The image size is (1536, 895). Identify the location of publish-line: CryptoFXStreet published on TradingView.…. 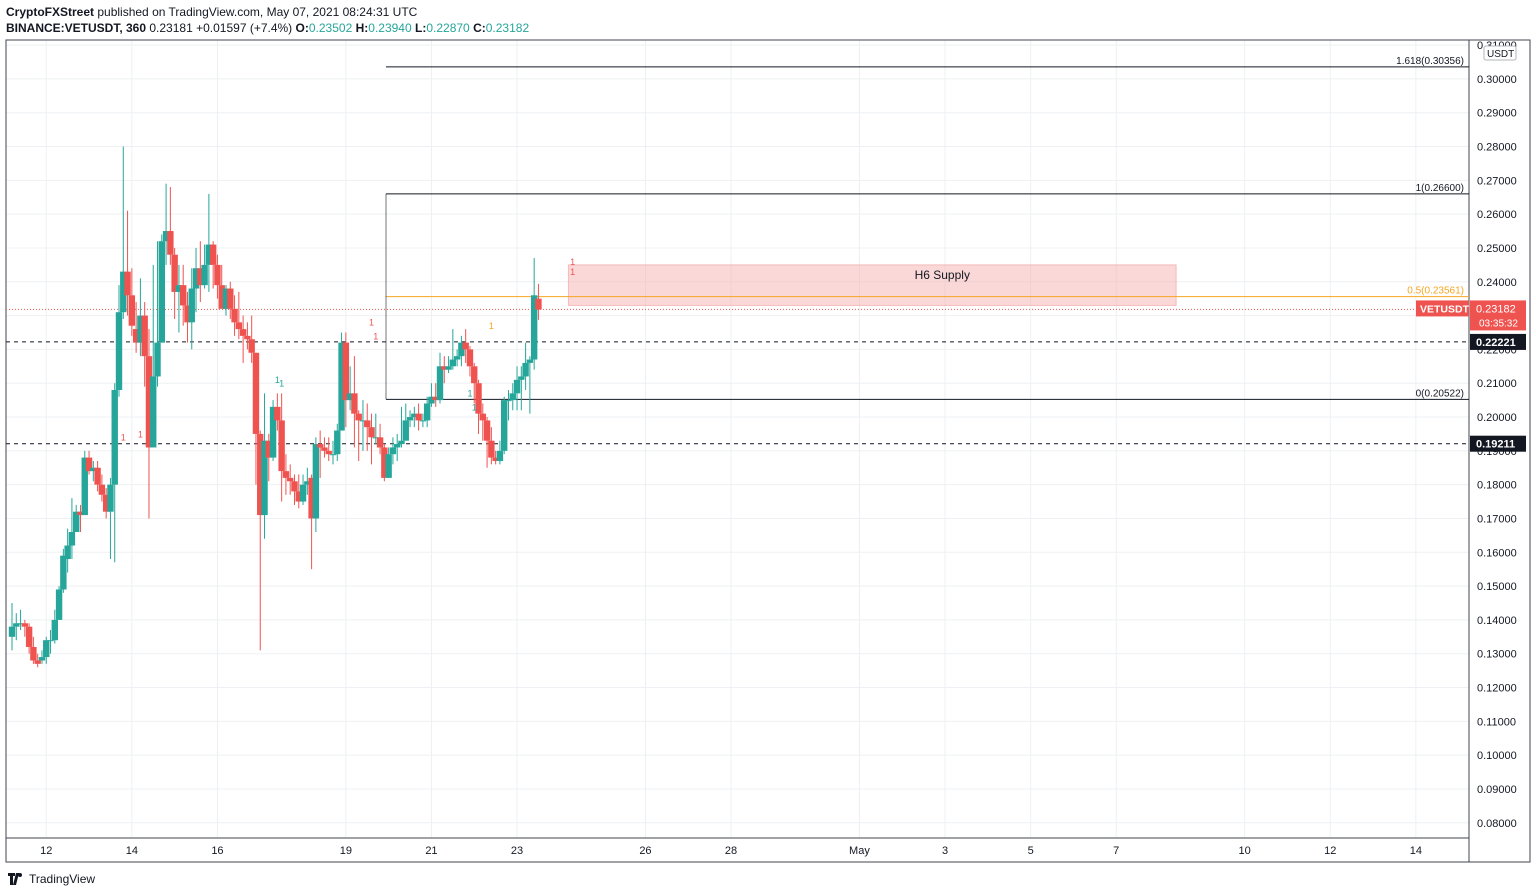
(267, 12).